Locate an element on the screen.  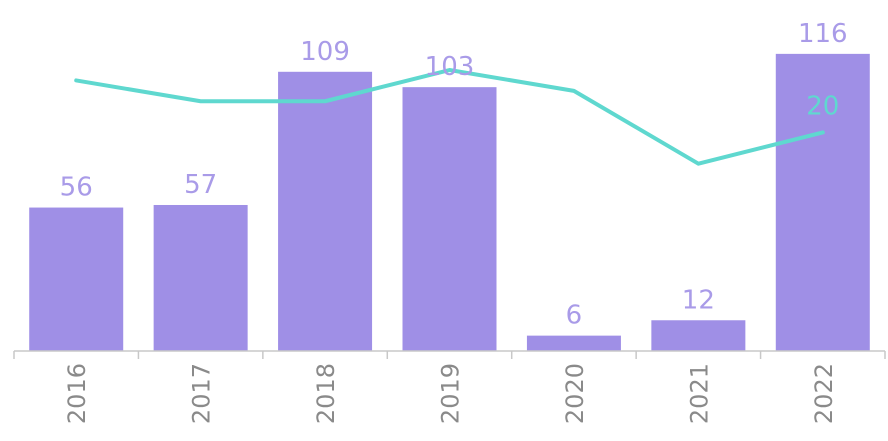
bar-data-label-2018: 109 is located at coordinates (325, 52).